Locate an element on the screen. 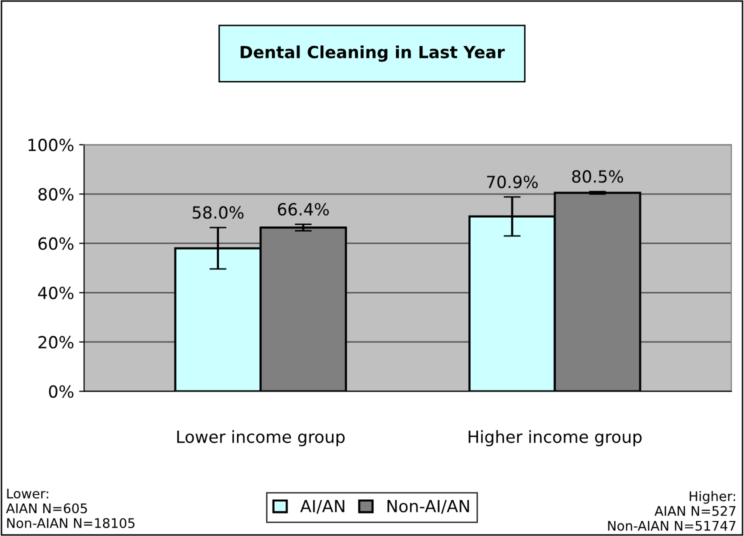 Image resolution: width=744 pixels, height=536 pixels. data-label: 58.0% is located at coordinates (218, 212).